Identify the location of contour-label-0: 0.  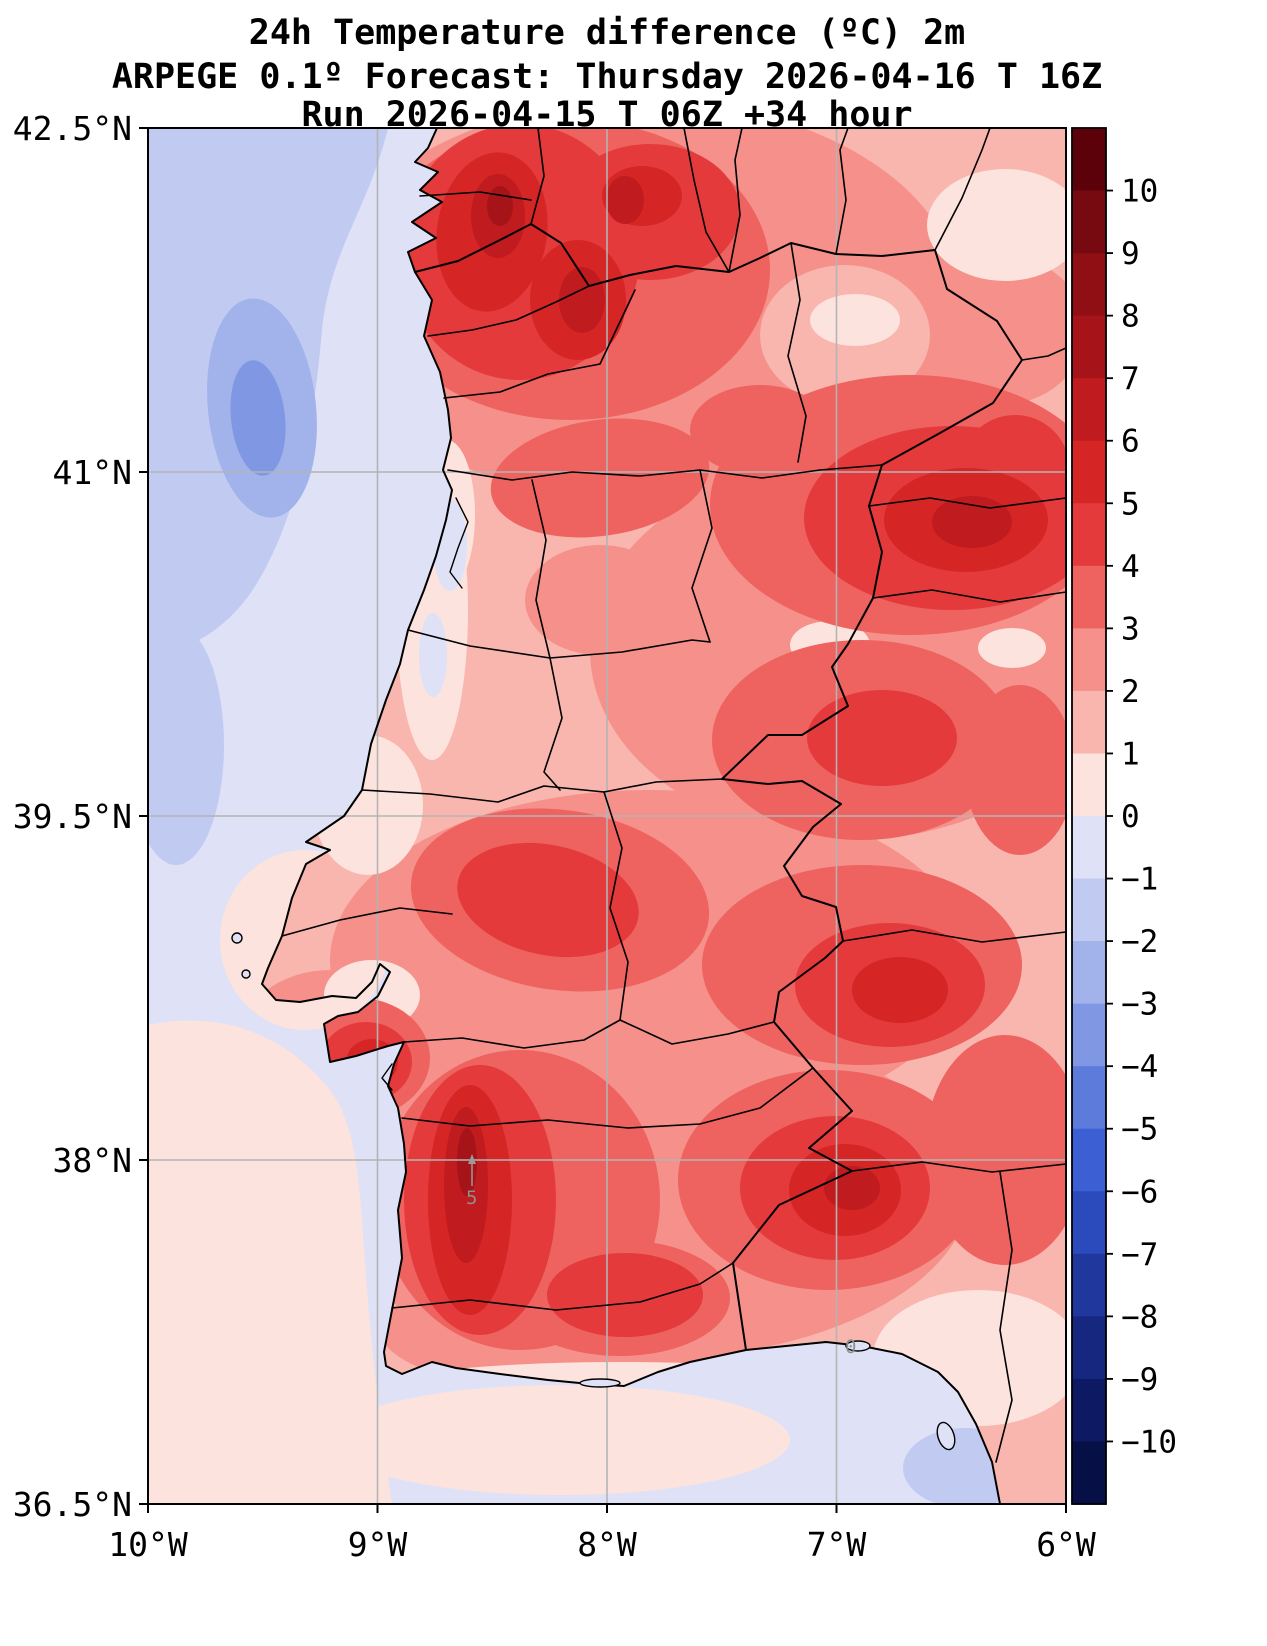
(850, 1347).